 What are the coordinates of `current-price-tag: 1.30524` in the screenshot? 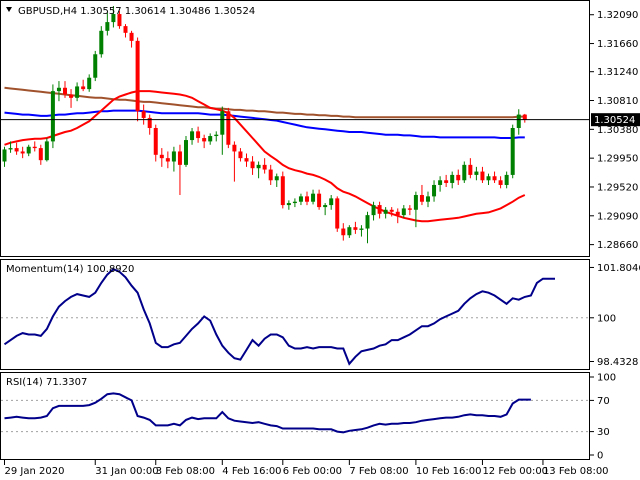 It's located at (615, 120).